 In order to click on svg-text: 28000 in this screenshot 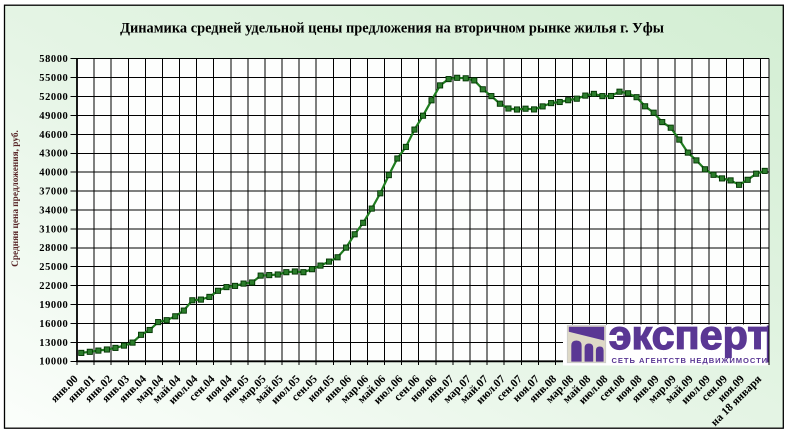, I will do `click(53, 248)`.